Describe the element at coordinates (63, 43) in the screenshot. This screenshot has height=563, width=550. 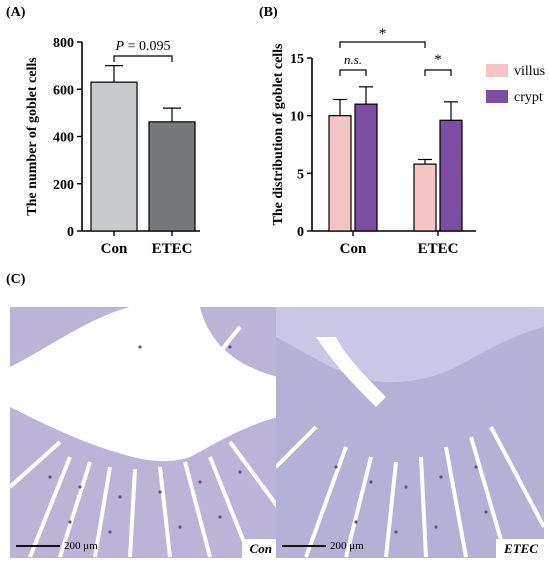
I see `y-tick-label: 800` at that location.